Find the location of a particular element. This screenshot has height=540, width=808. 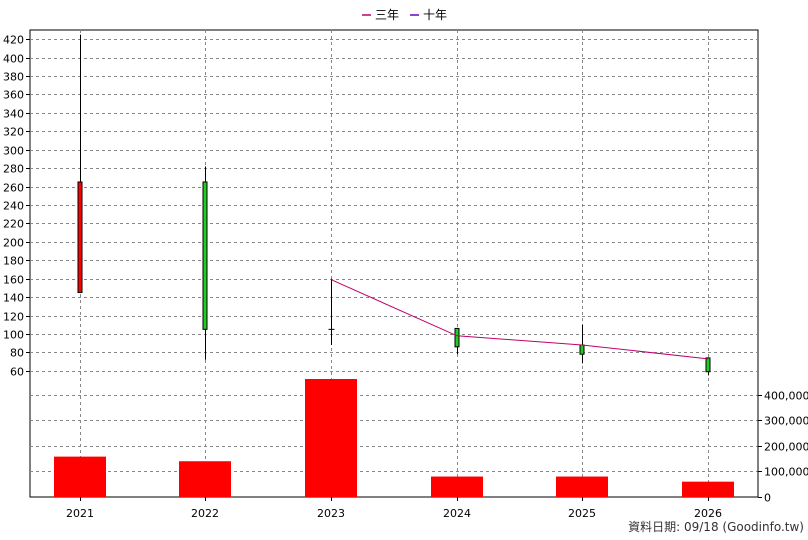

price-tick-label: 300 is located at coordinates (13, 151).